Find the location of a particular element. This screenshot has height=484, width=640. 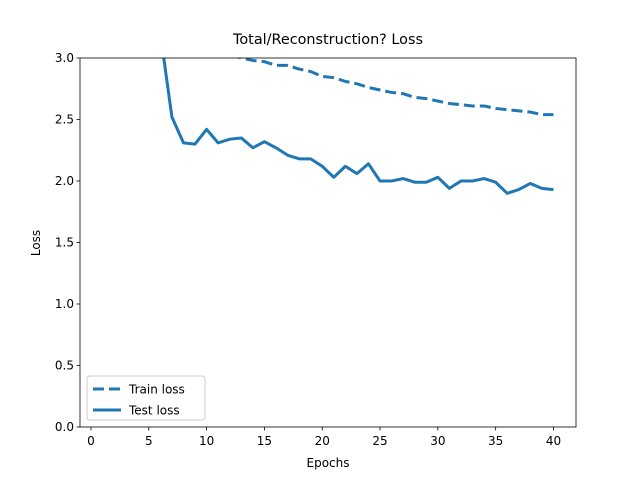

y-tick-label: 0.0 is located at coordinates (64, 427).